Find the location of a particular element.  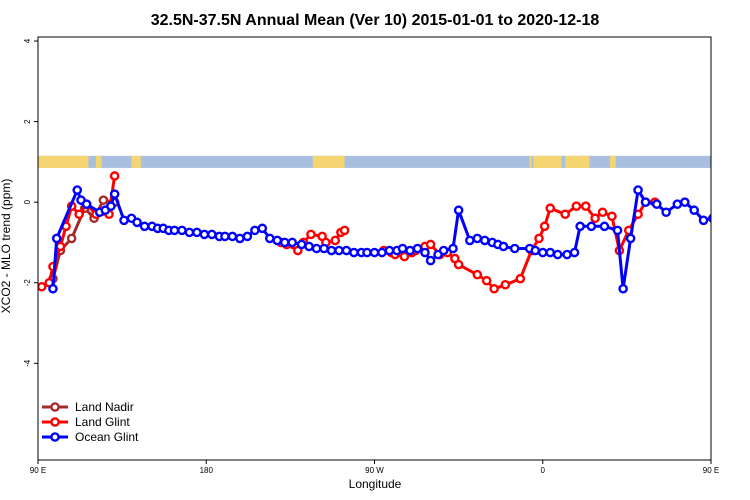

y-tick-label: 0 is located at coordinates (27, 201).